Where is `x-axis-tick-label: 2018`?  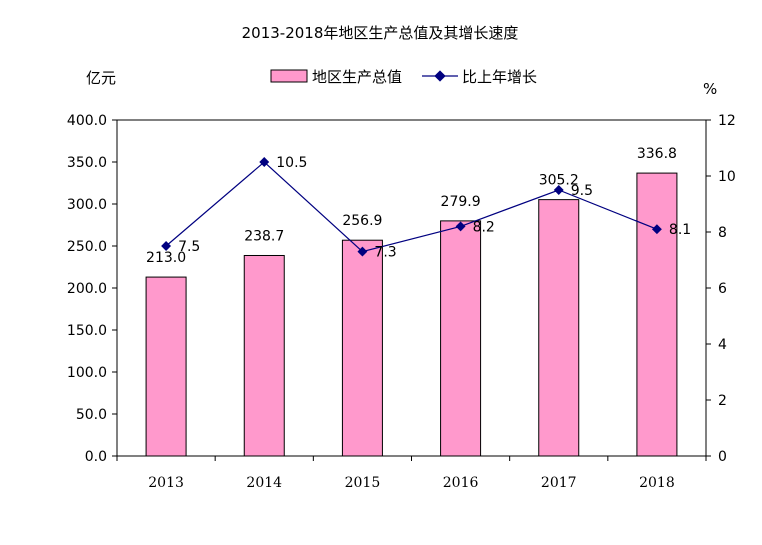
x-axis-tick-label: 2018 is located at coordinates (657, 483).